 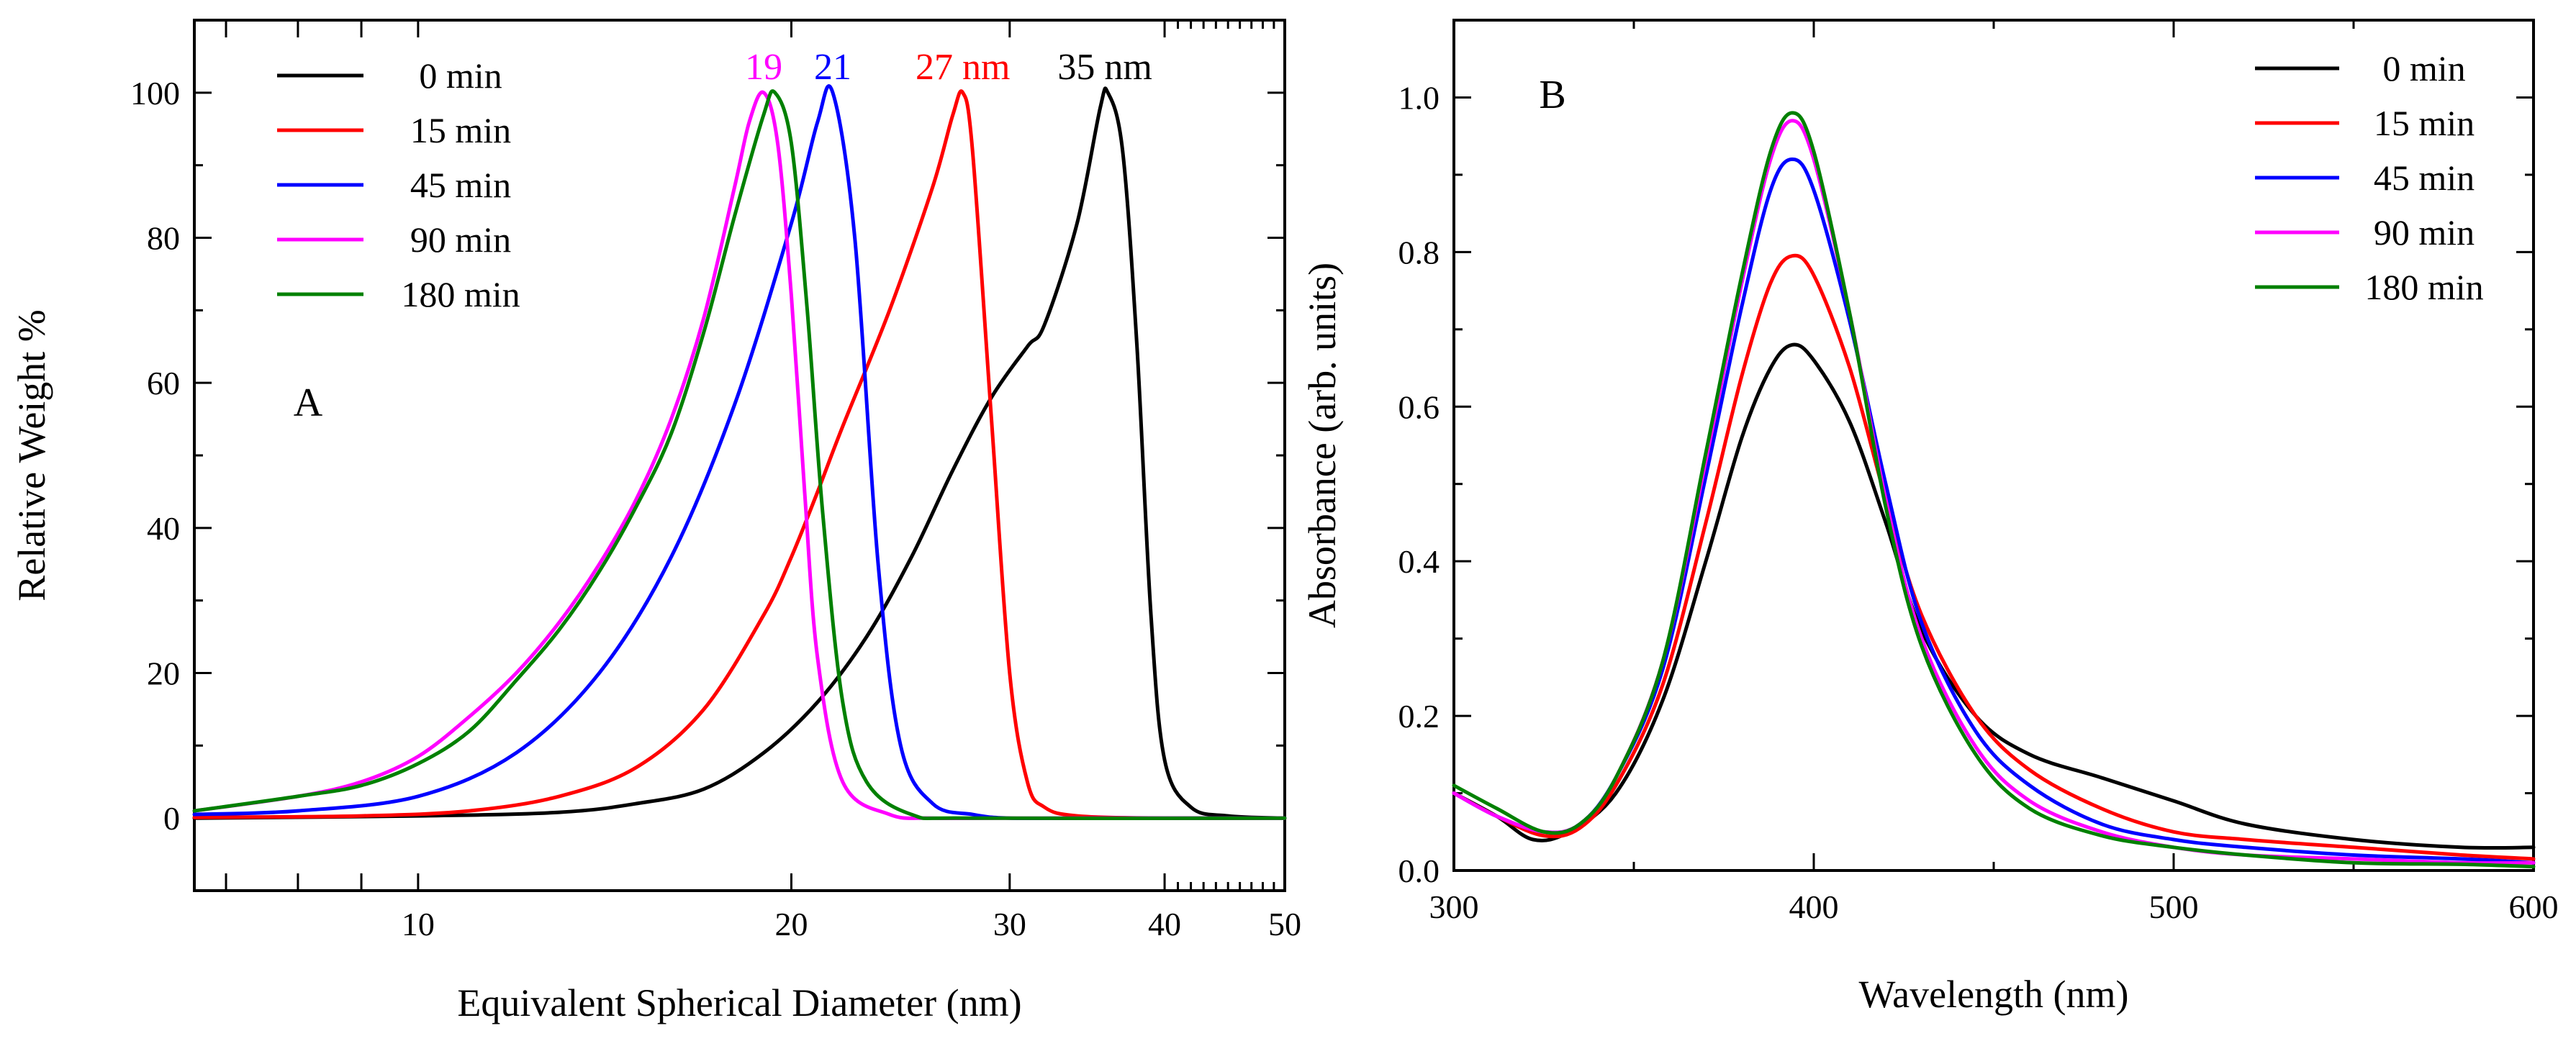 What do you see at coordinates (1322, 446) in the screenshot?
I see `y-axis-title: Absorbance (arb. units)` at bounding box center [1322, 446].